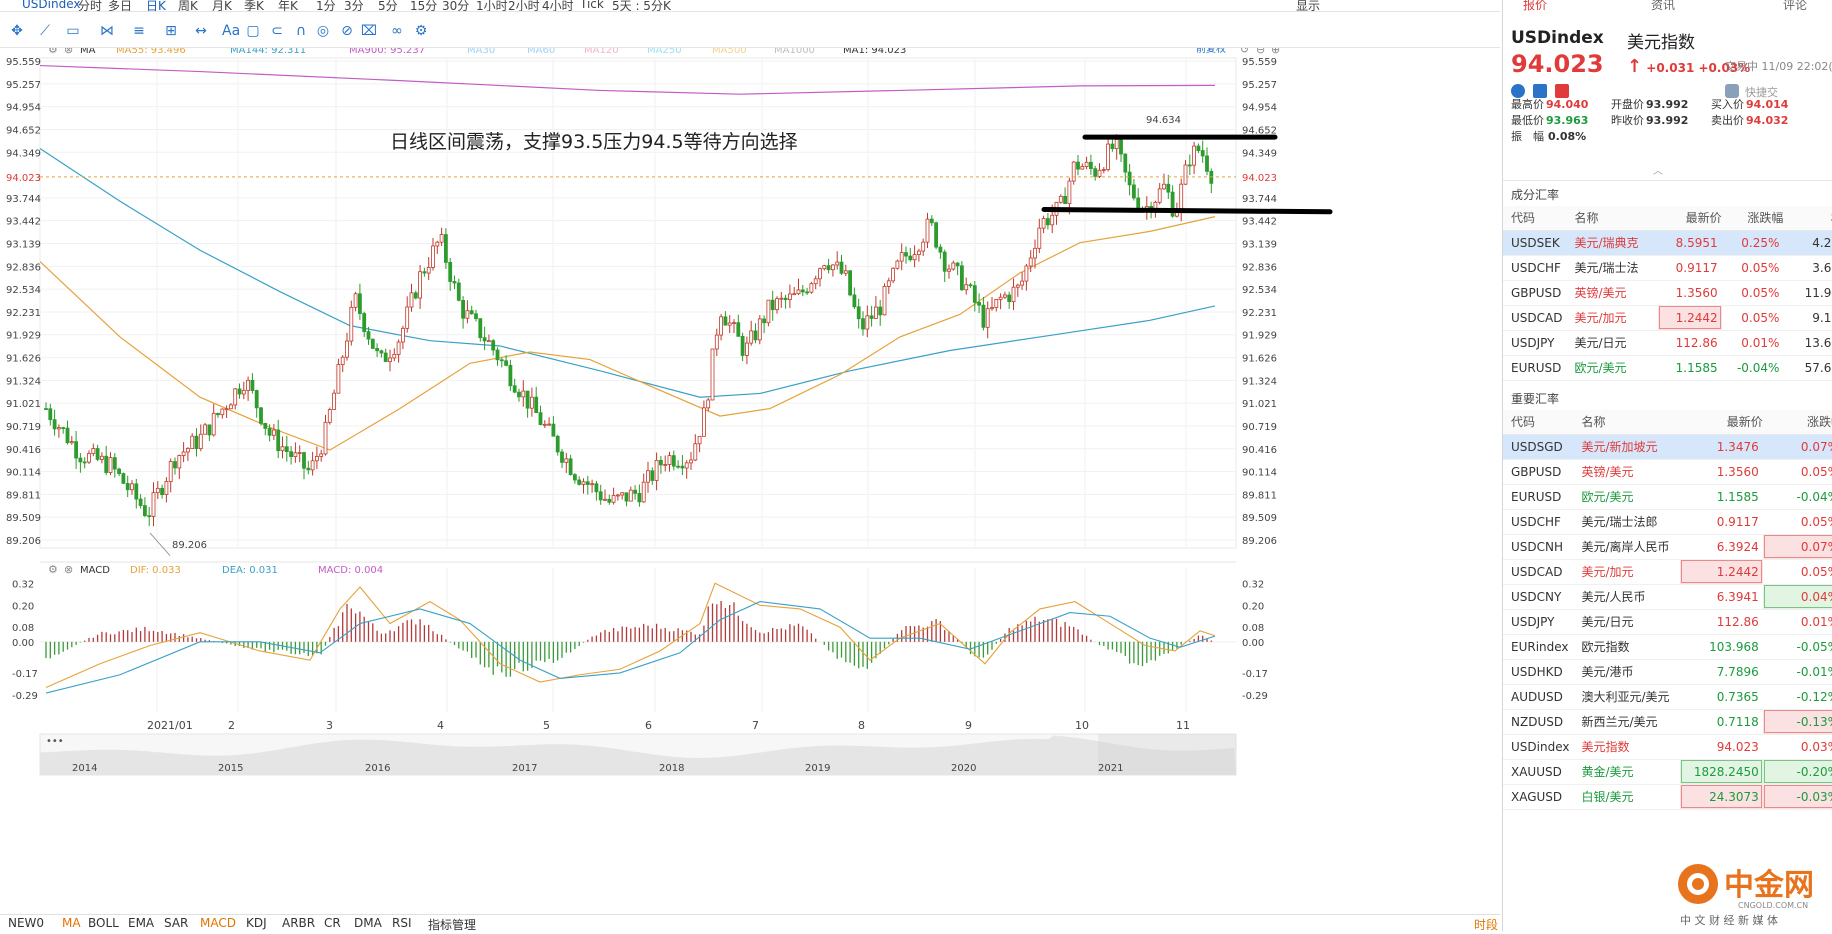 Image resolution: width=1832 pixels, height=934 pixels. What do you see at coordinates (1518, 91) in the screenshot?
I see `globe-icon` at bounding box center [1518, 91].